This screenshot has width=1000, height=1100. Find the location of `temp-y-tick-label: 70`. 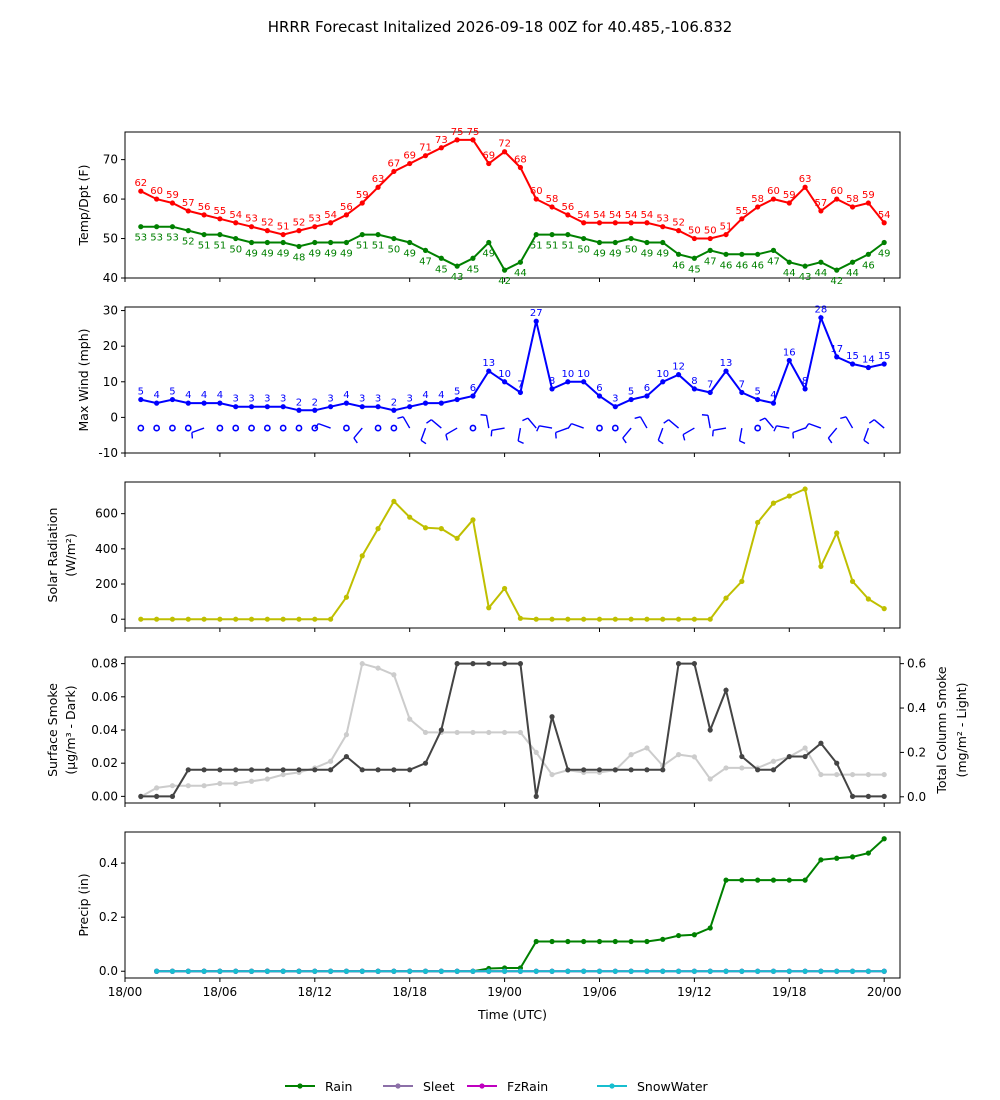

temp-y-tick-label: 70 is located at coordinates (110, 160).